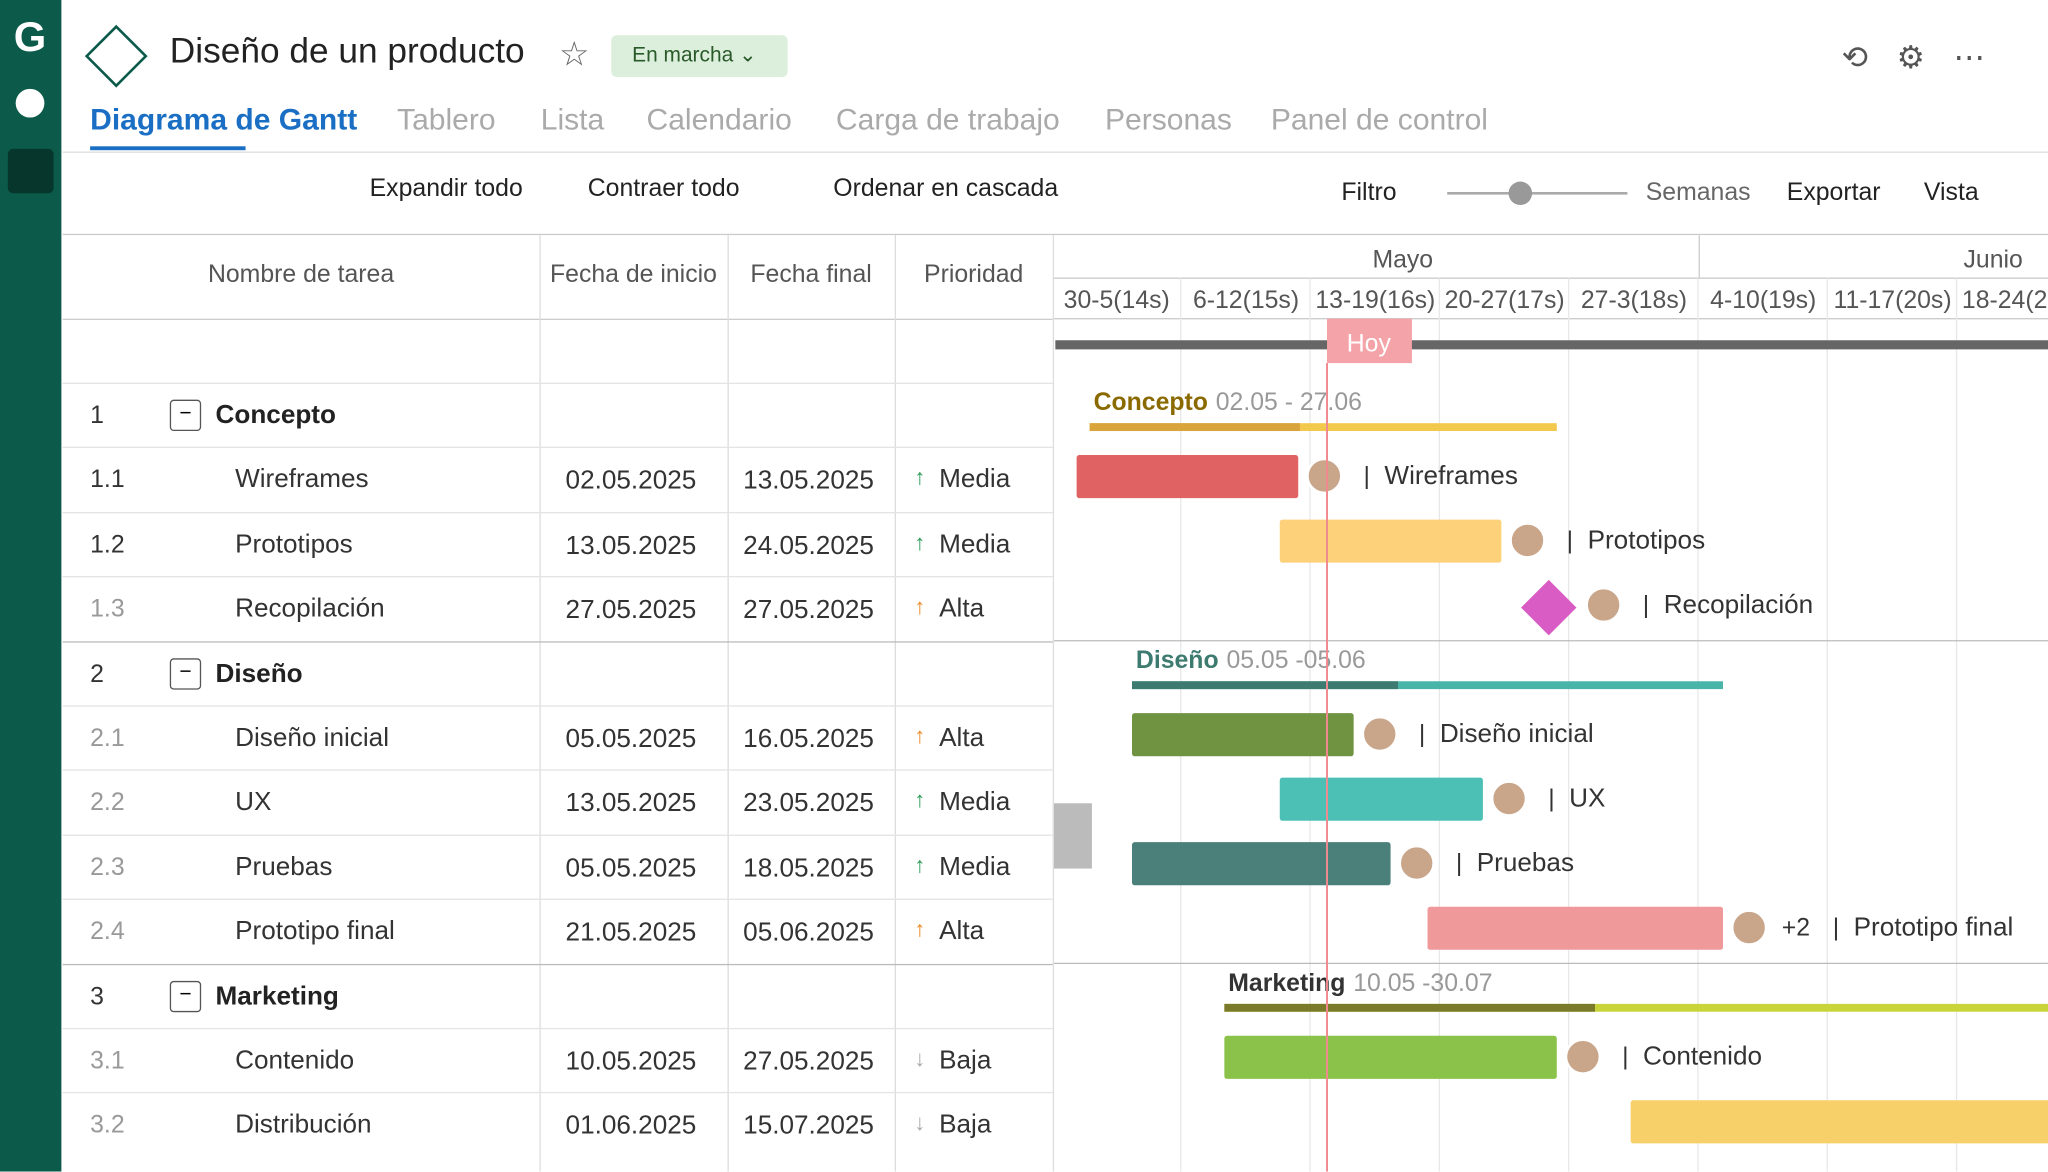 The width and height of the screenshot is (2048, 1172). Describe the element at coordinates (808, 546) in the screenshot. I see `end-date: 24.05.2025` at that location.